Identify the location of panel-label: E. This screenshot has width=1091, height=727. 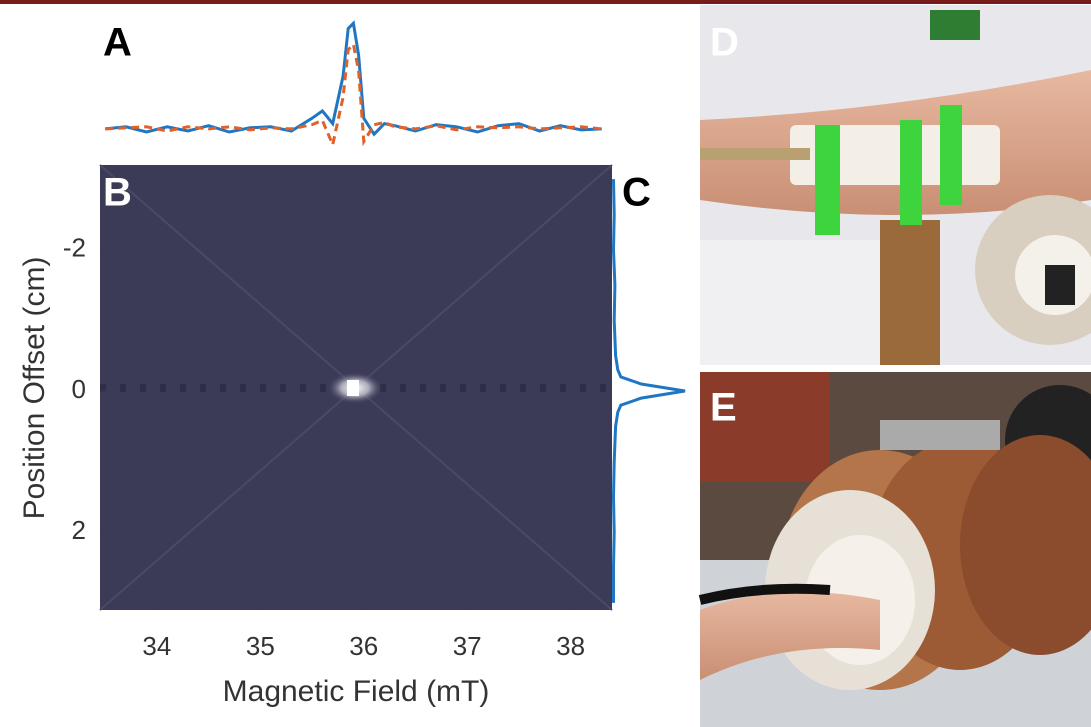
(723, 408).